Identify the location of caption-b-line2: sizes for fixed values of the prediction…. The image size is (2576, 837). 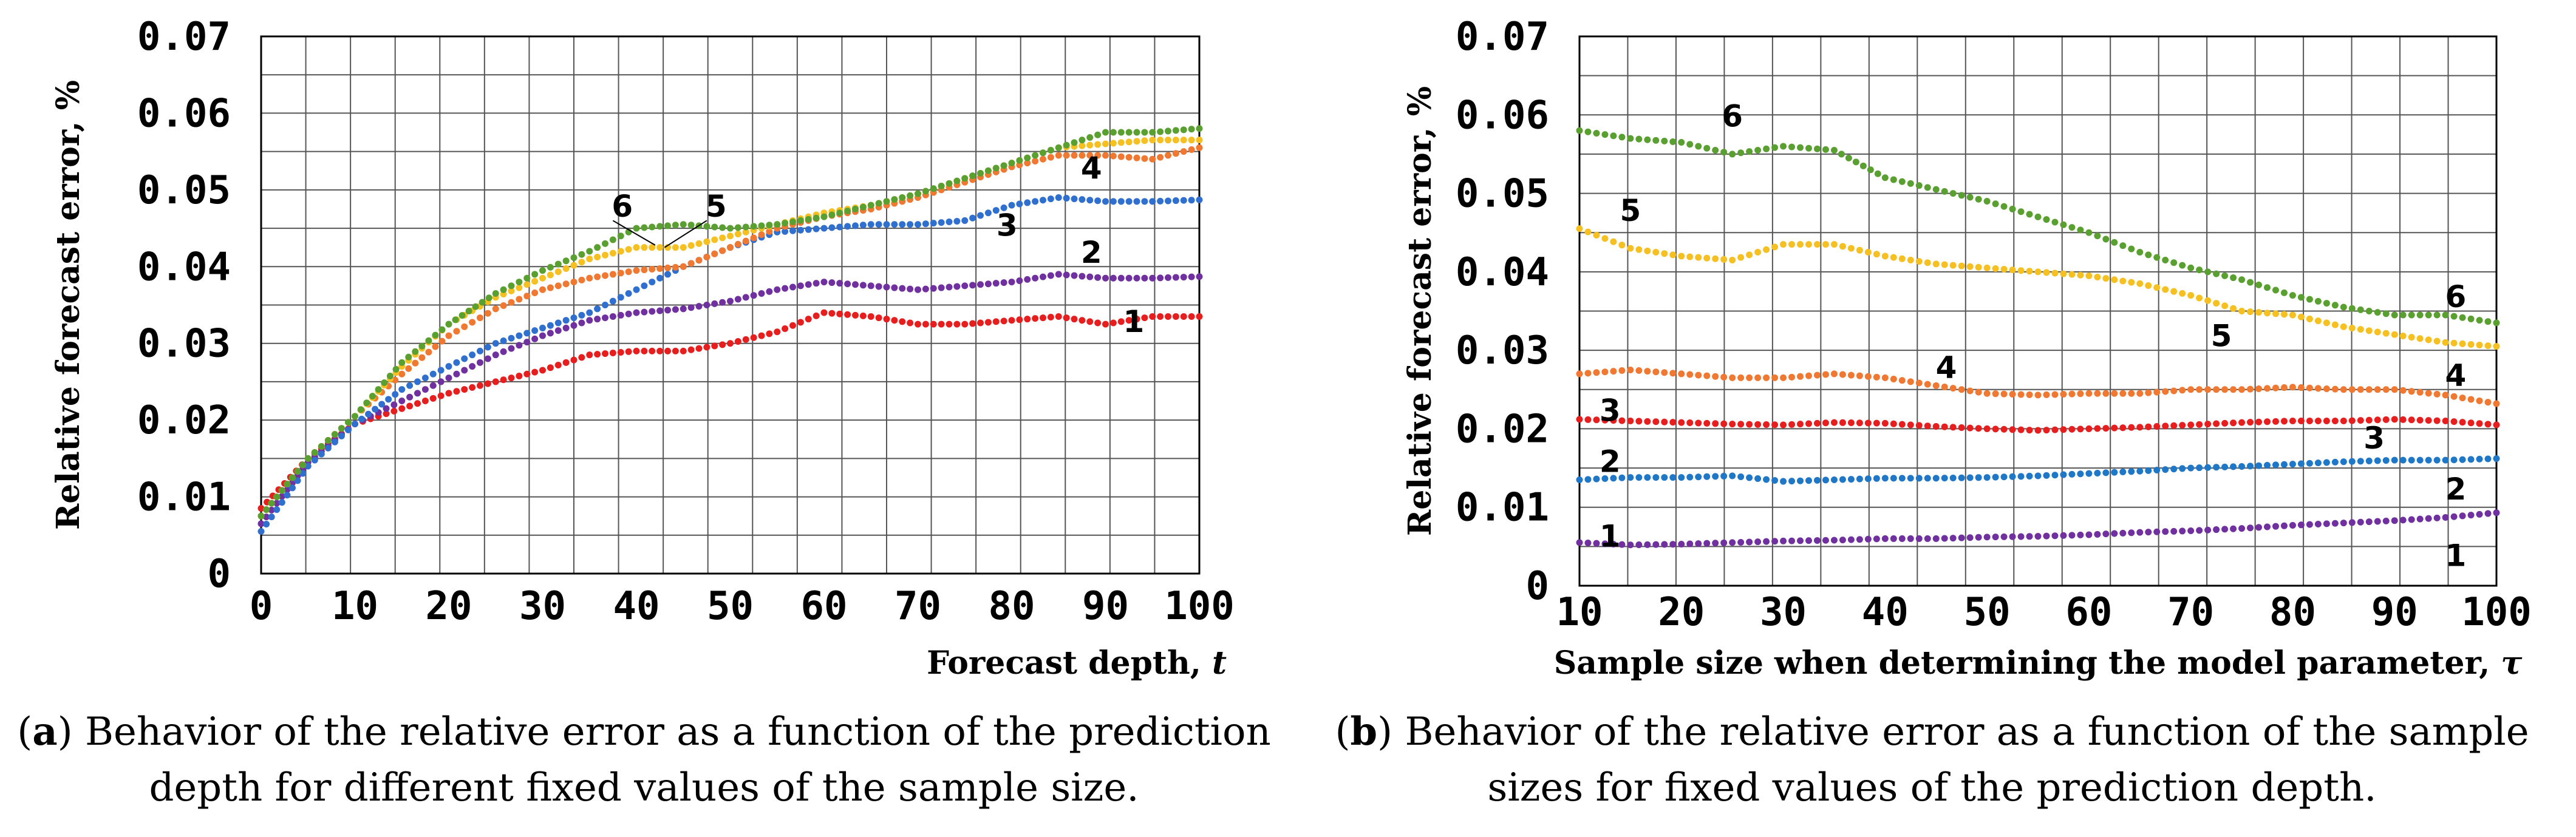
(1932, 787).